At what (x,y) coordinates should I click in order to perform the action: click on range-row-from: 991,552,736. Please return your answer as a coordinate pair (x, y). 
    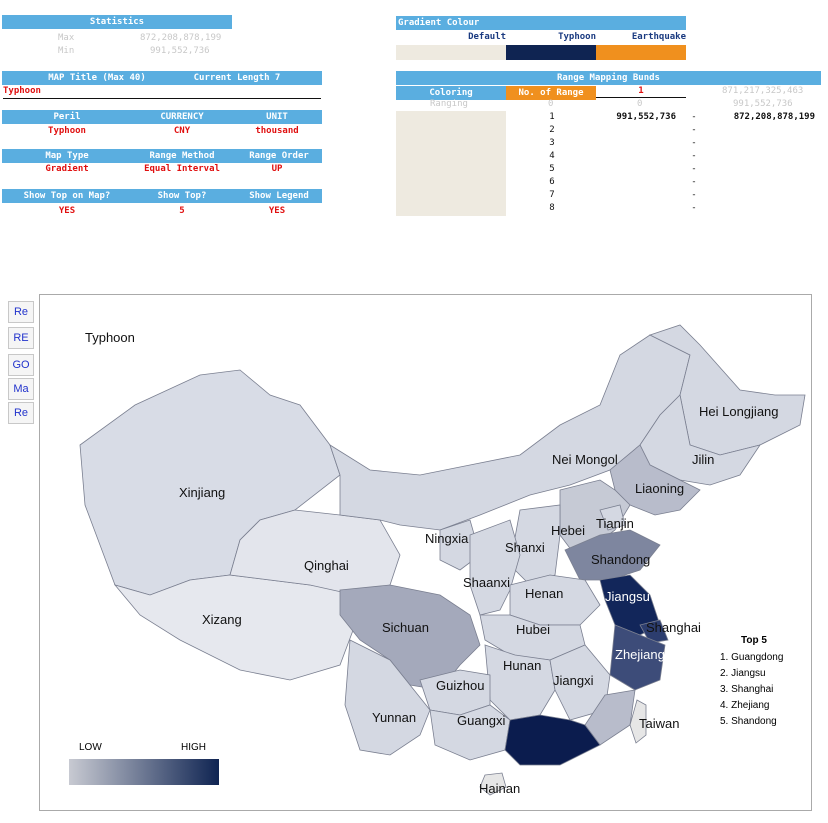
    Looking at the image, I should click on (646, 117).